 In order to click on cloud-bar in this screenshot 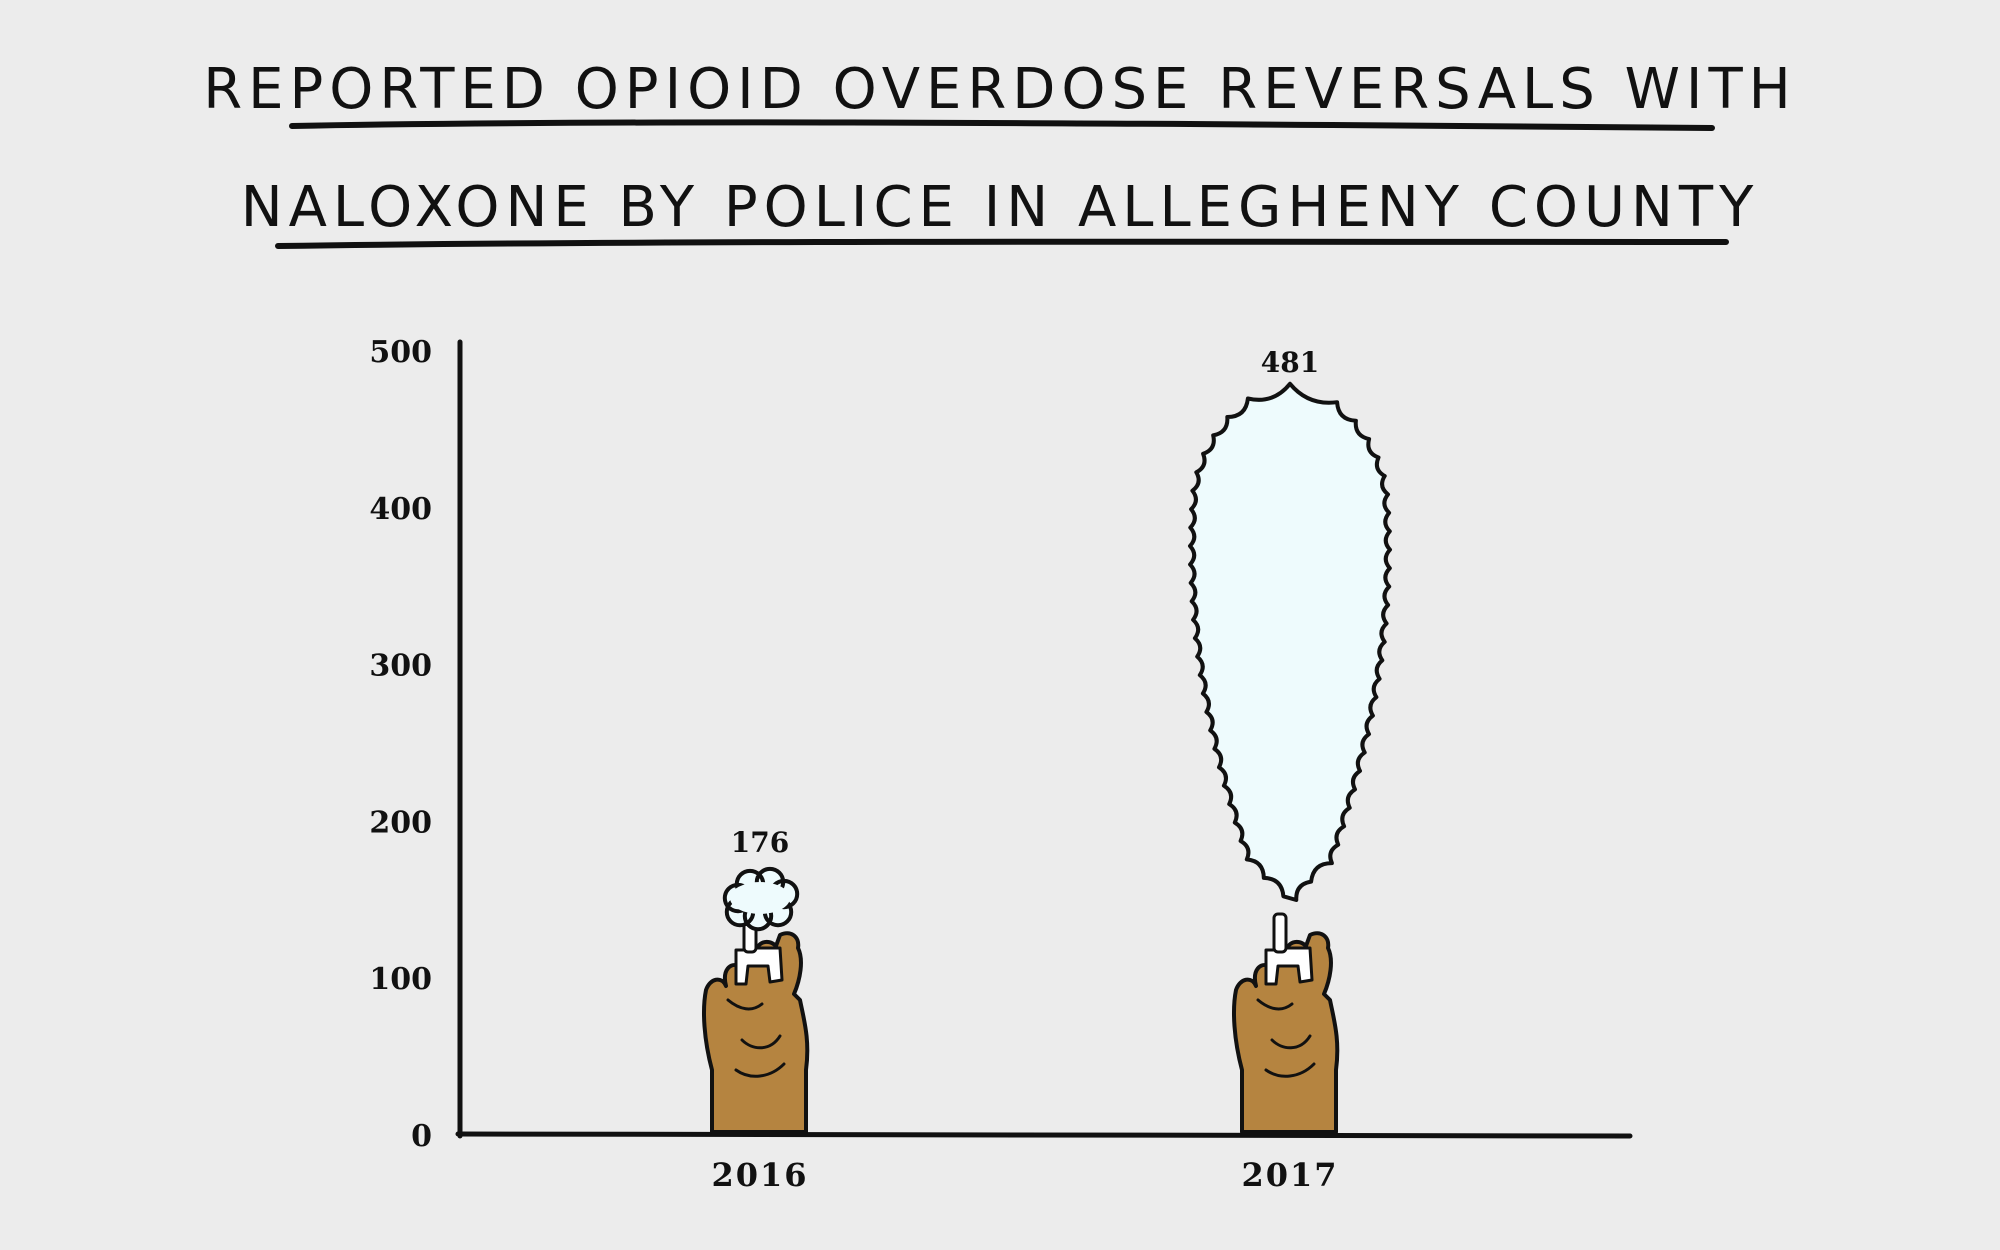, I will do `click(1290, 641)`.